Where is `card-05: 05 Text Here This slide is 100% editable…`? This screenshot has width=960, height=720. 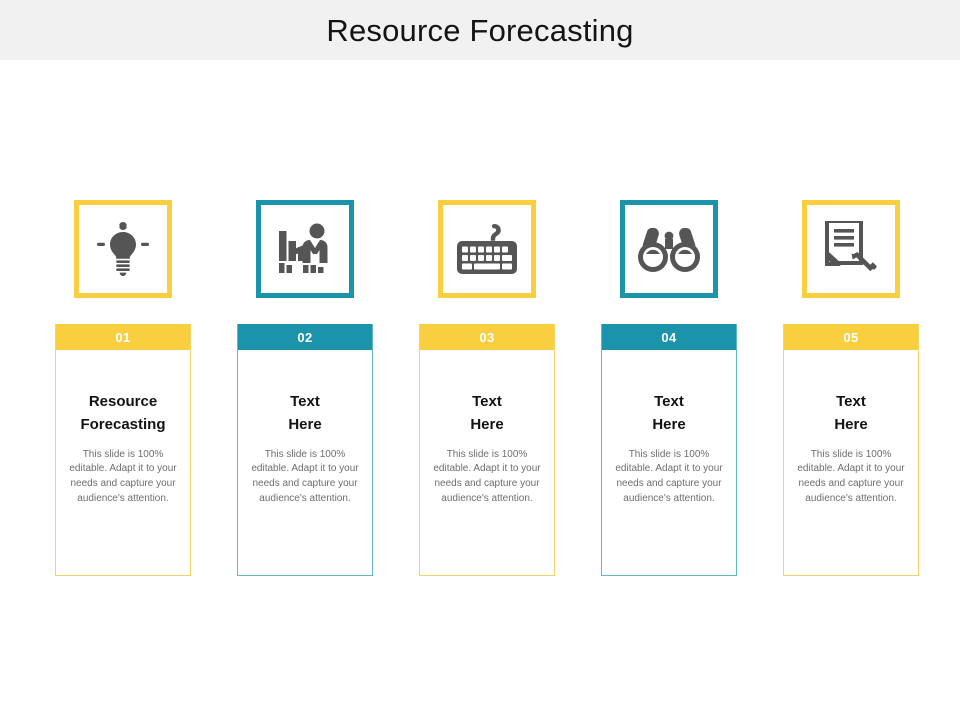 card-05: 05 Text Here This slide is 100% editable… is located at coordinates (851, 388).